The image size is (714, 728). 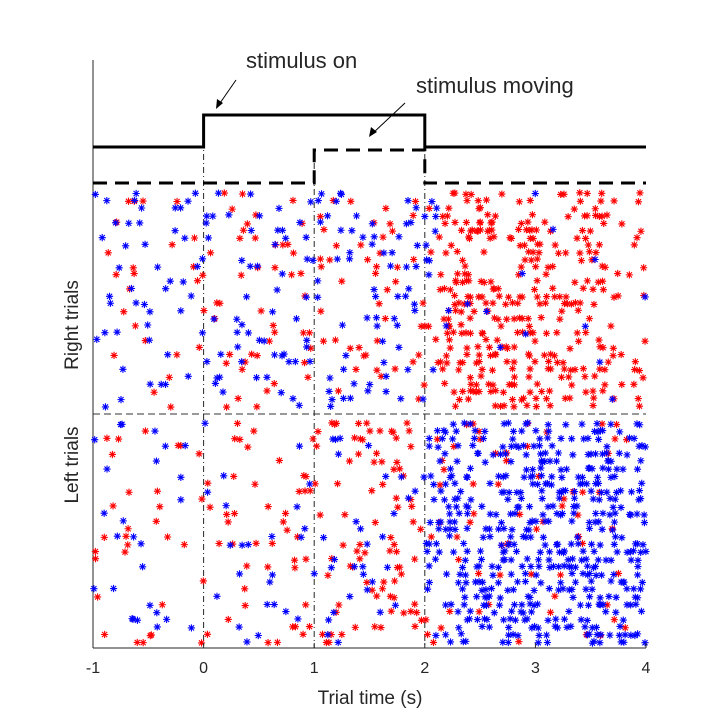 What do you see at coordinates (72, 464) in the screenshot?
I see `y-label-left-trials: Left trials` at bounding box center [72, 464].